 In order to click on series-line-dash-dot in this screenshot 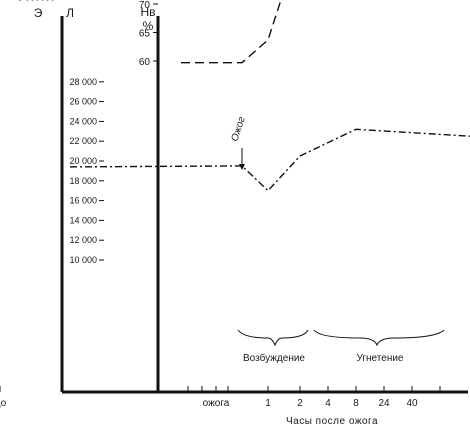, I will do `click(269, 160)`.